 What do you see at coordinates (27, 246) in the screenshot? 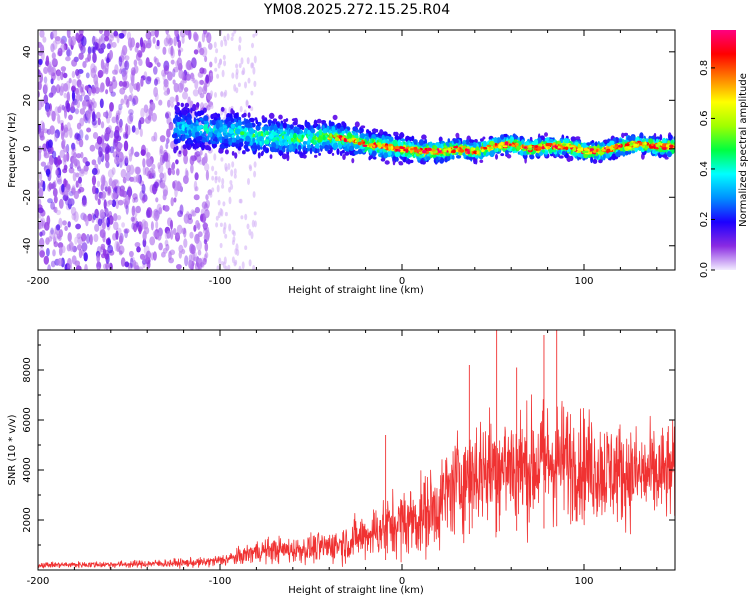
I see `y-tick-label: -40` at bounding box center [27, 246].